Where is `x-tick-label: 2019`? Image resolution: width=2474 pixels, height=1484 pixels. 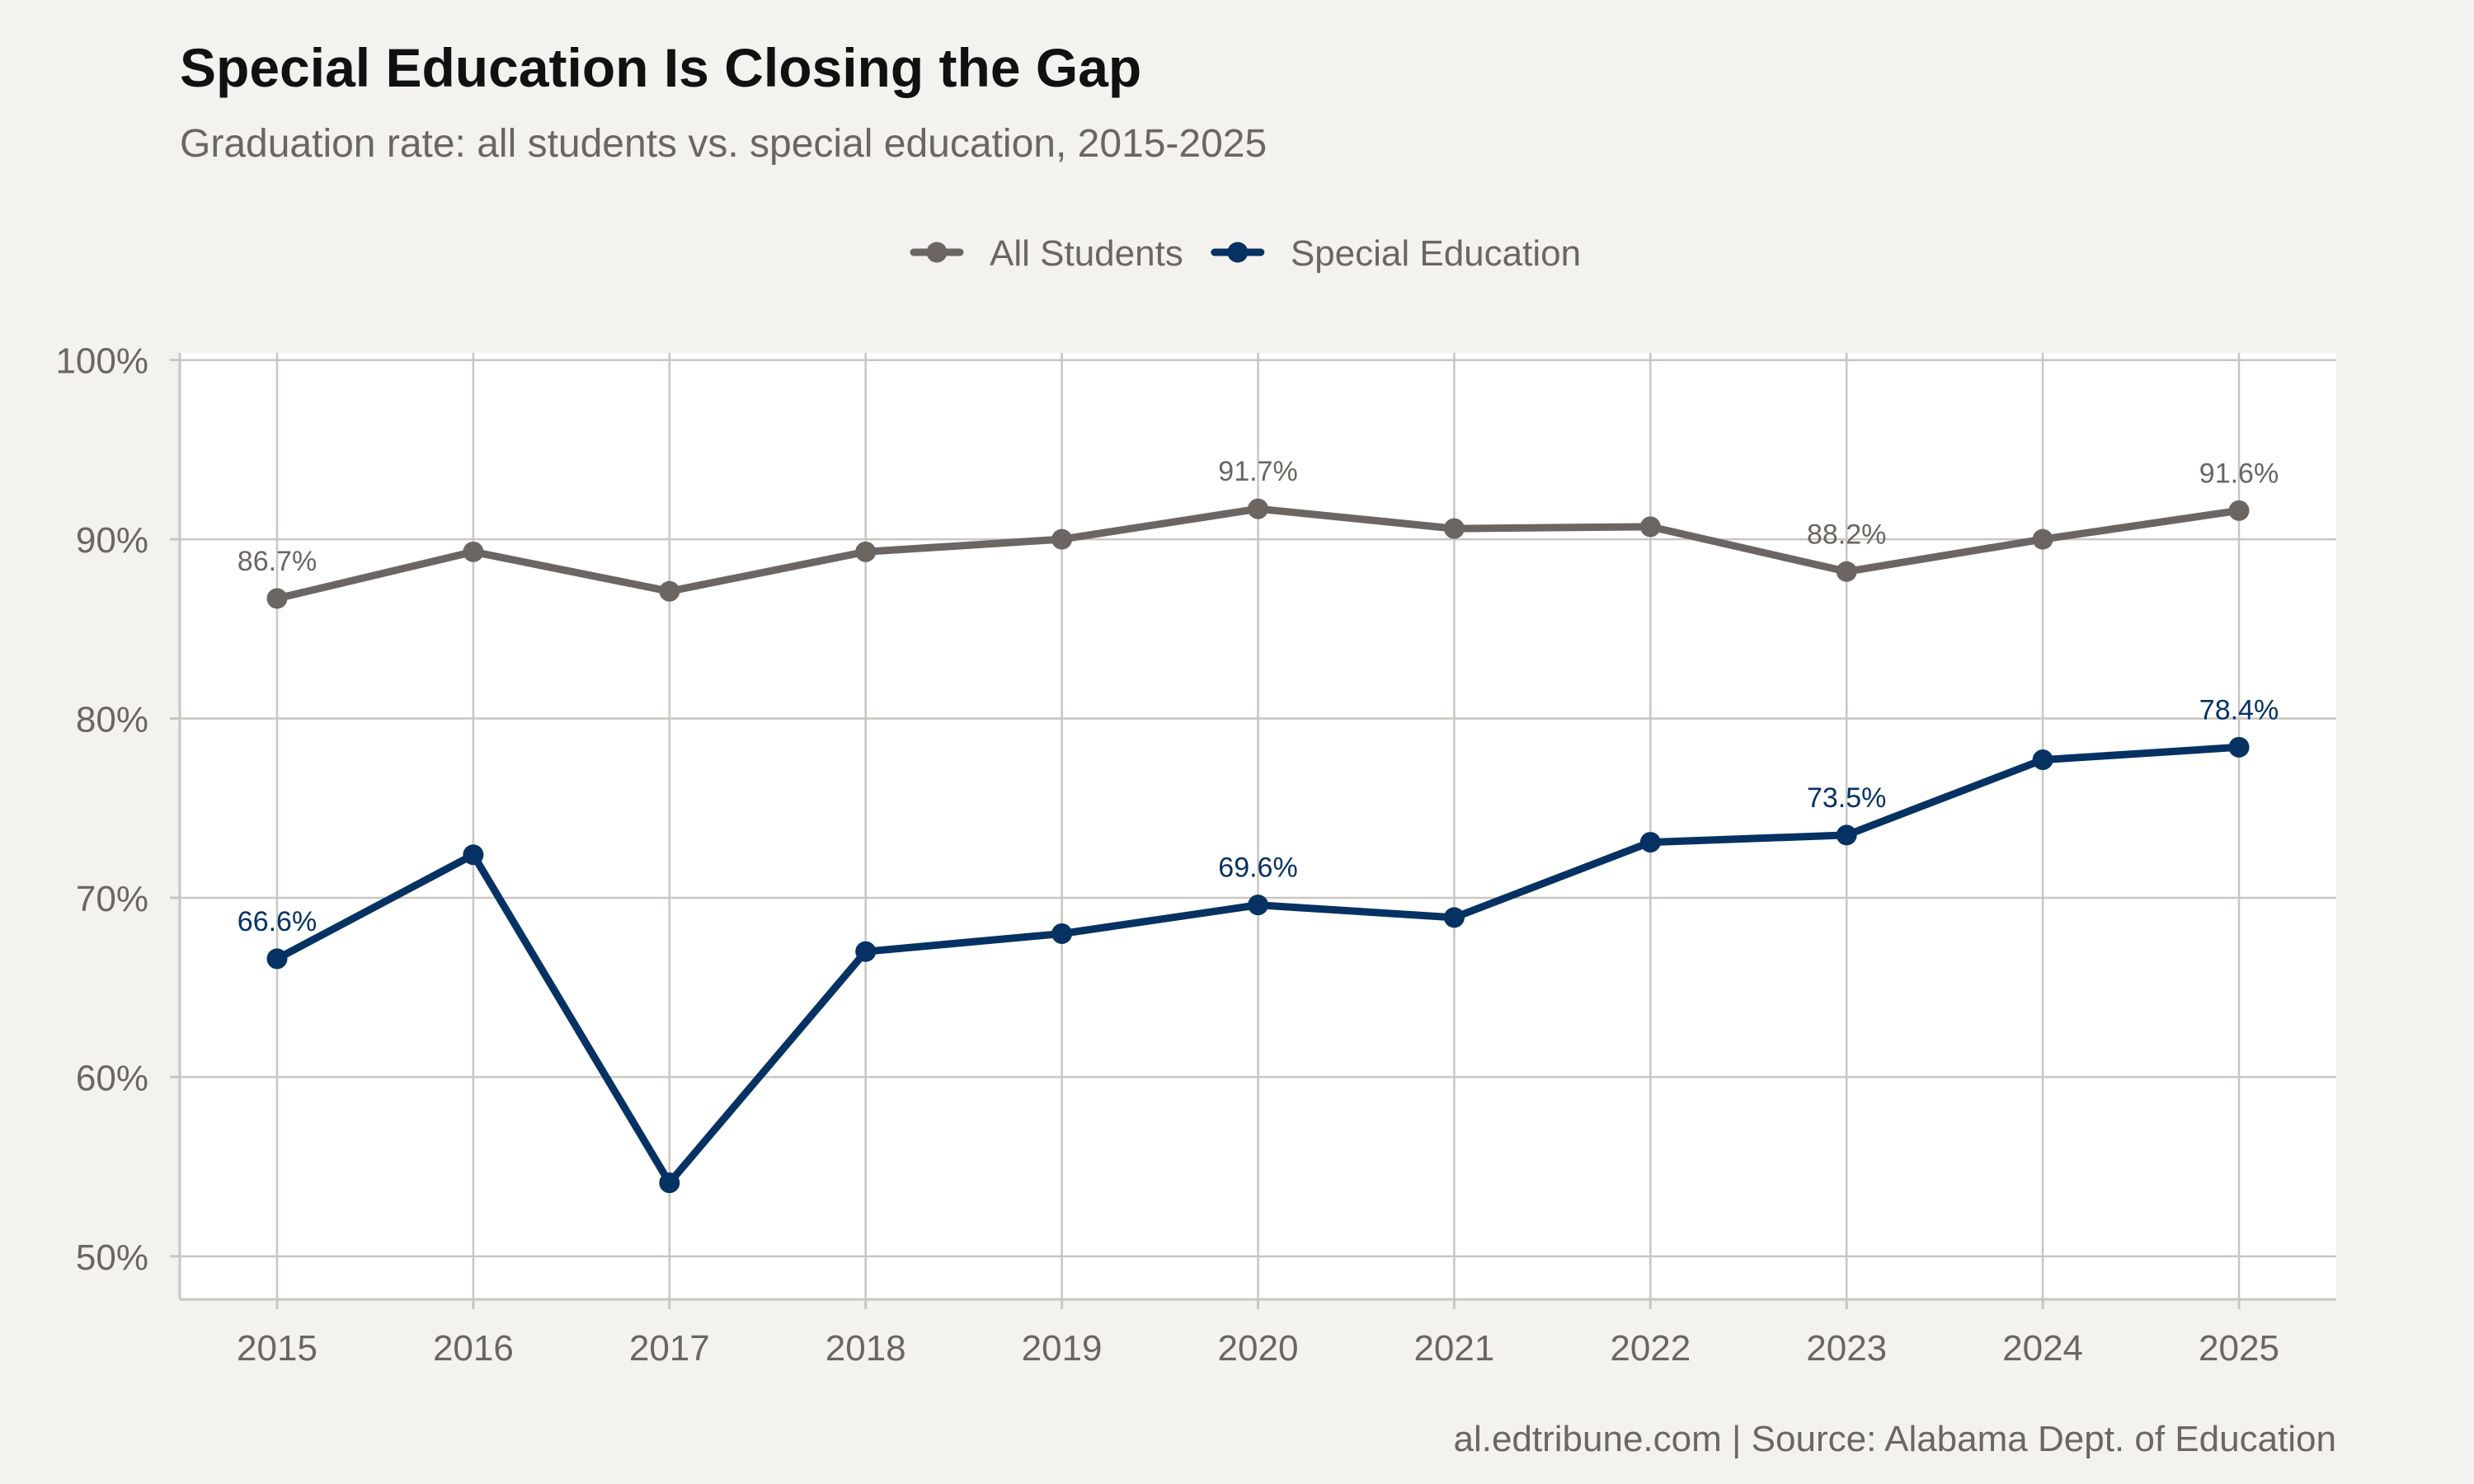
x-tick-label: 2019 is located at coordinates (1062, 1348).